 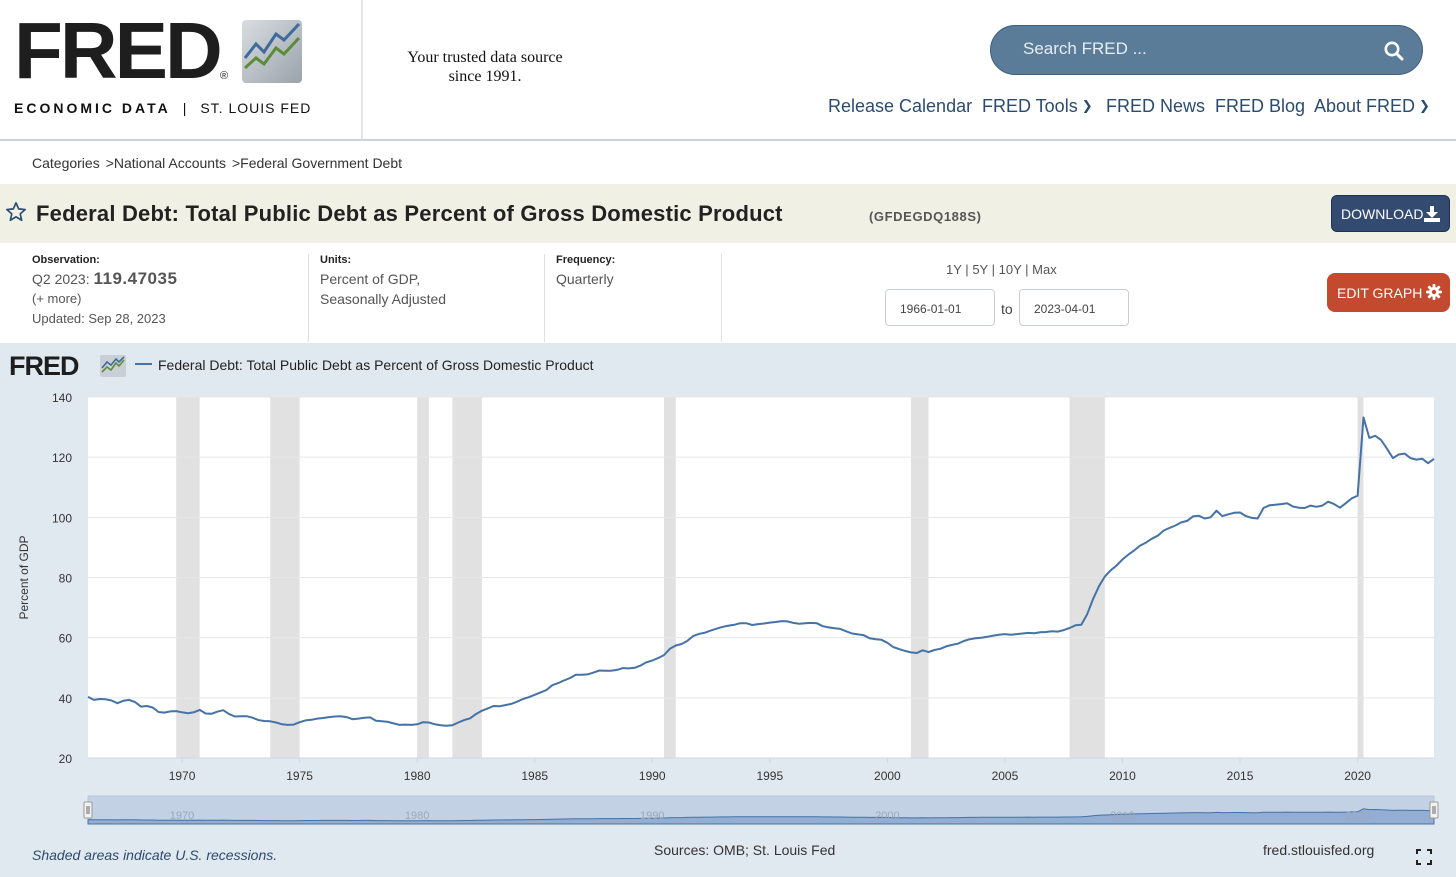 What do you see at coordinates (336, 260) in the screenshot?
I see `units-label: Units:` at bounding box center [336, 260].